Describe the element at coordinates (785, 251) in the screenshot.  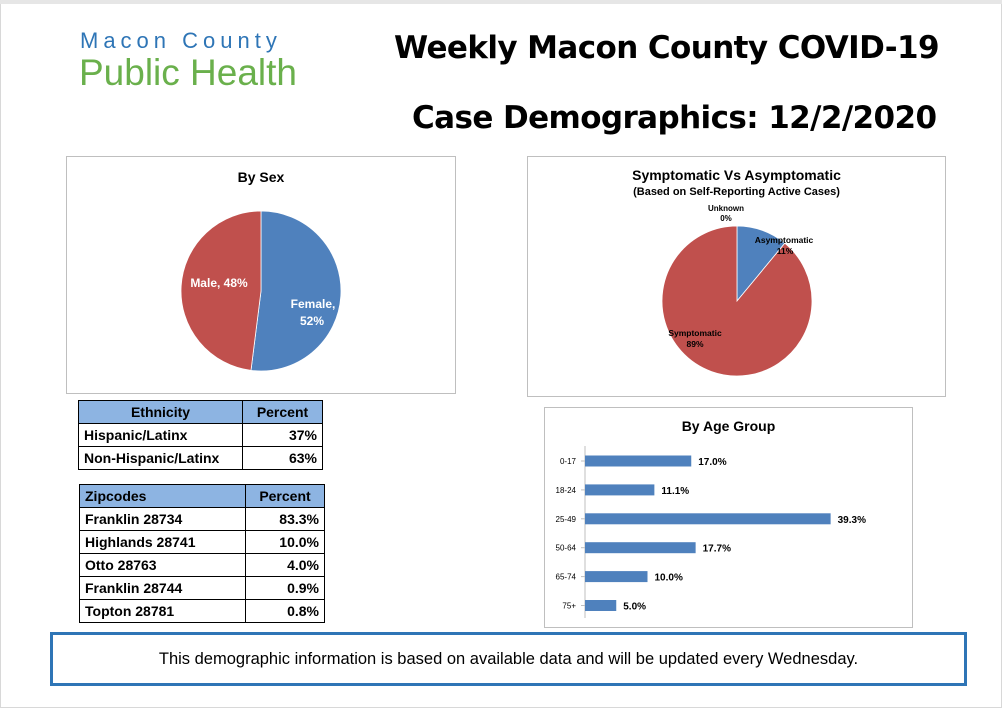
I see `symptom-slice-value: 11%` at that location.